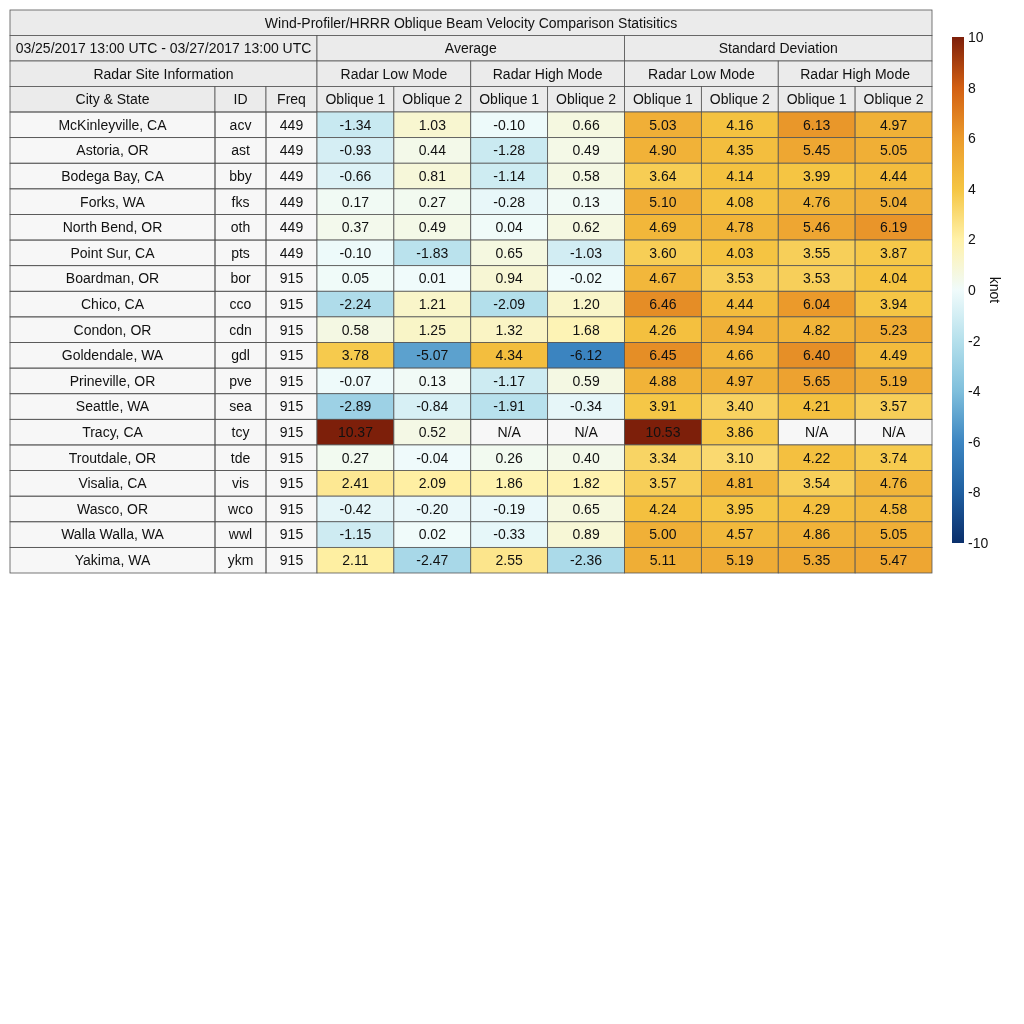 The height and width of the screenshot is (1024, 1024). What do you see at coordinates (509, 483) in the screenshot?
I see `data-label: 1.86` at bounding box center [509, 483].